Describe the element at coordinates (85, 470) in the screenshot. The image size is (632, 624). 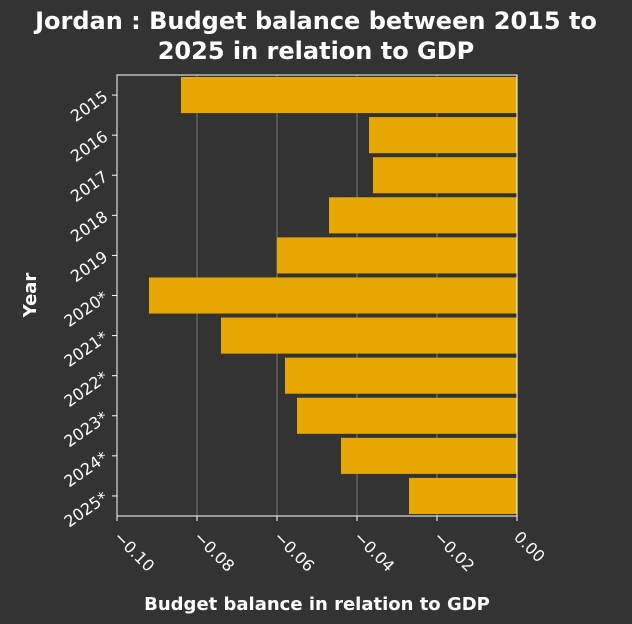
I see `y-tick-label: 2024*` at that location.